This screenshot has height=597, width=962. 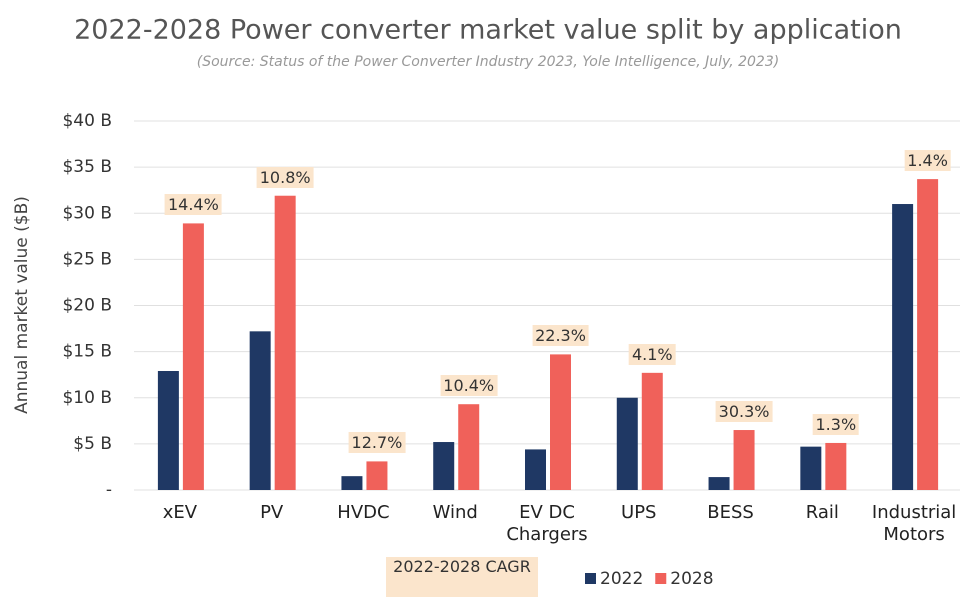 What do you see at coordinates (652, 354) in the screenshot?
I see `cagr-label: 4.1%` at bounding box center [652, 354].